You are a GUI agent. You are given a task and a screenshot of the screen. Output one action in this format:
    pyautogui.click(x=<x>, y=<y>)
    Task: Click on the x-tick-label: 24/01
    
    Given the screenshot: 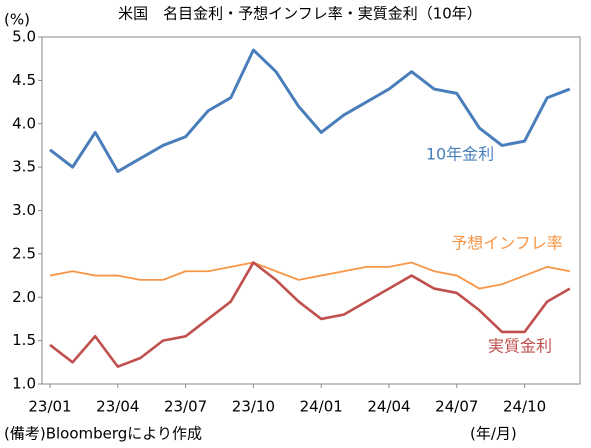 What is the action you would take?
    pyautogui.click(x=321, y=407)
    